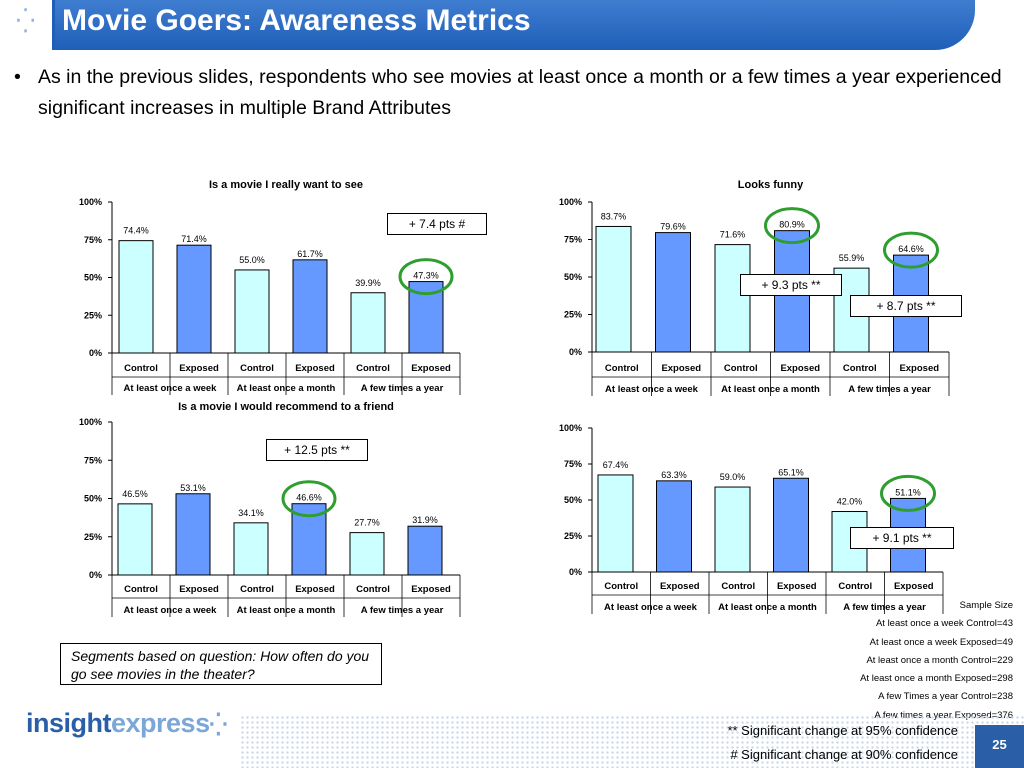  What do you see at coordinates (616, 465) in the screenshot?
I see `data-label: 67.4%` at bounding box center [616, 465].